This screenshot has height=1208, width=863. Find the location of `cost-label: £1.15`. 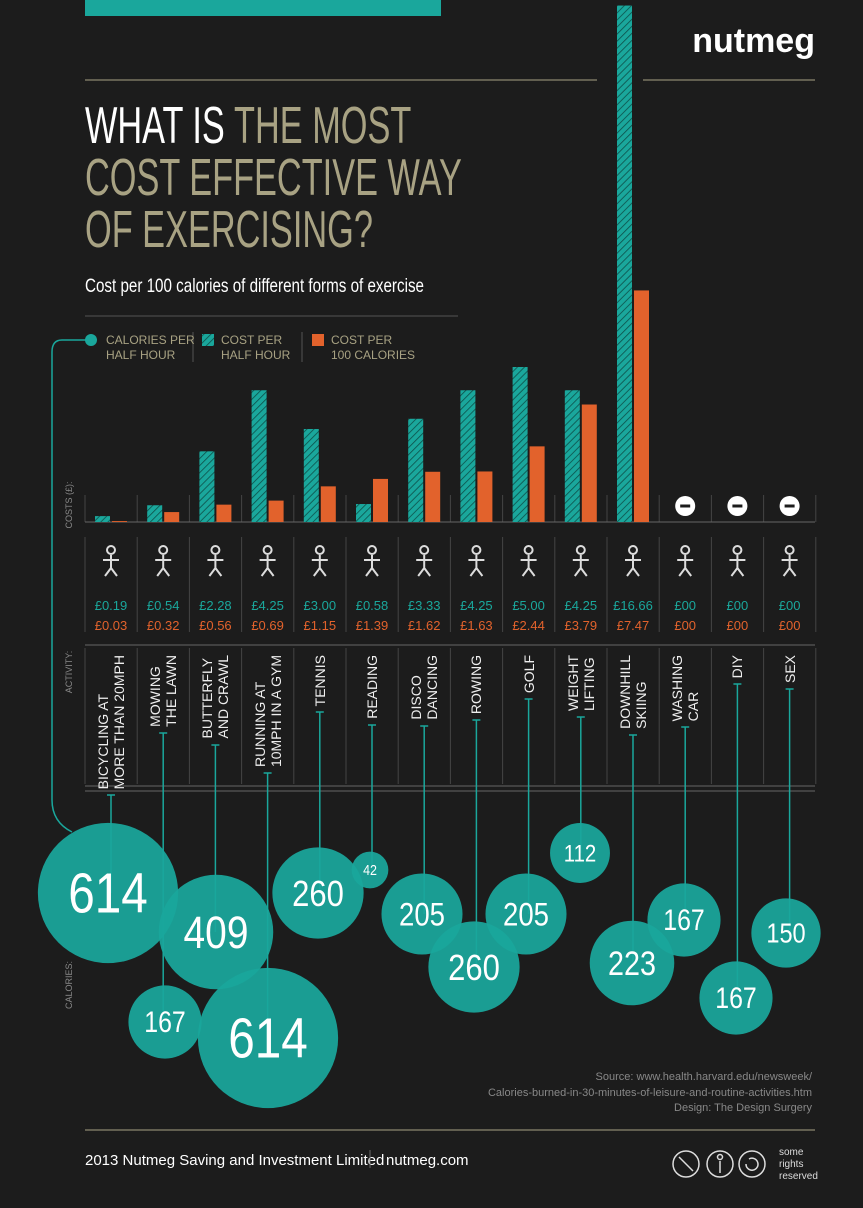

cost-label: £1.15 is located at coordinates (320, 625).